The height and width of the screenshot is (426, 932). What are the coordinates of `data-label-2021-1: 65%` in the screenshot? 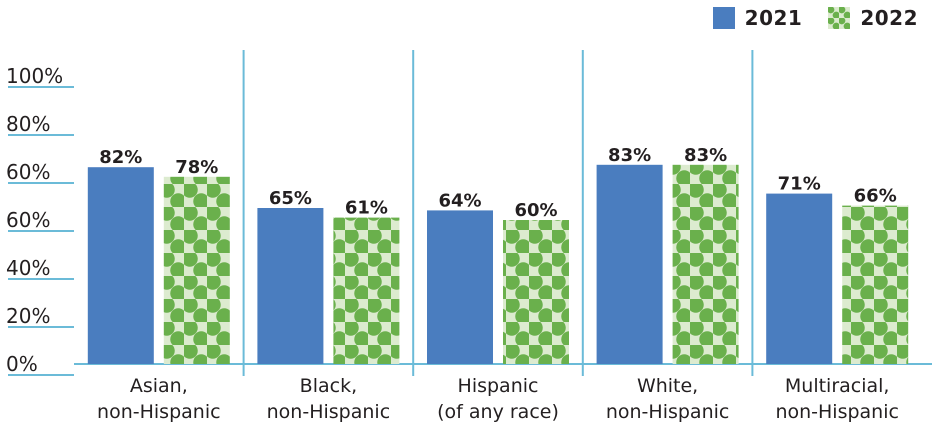 It's located at (290, 198).